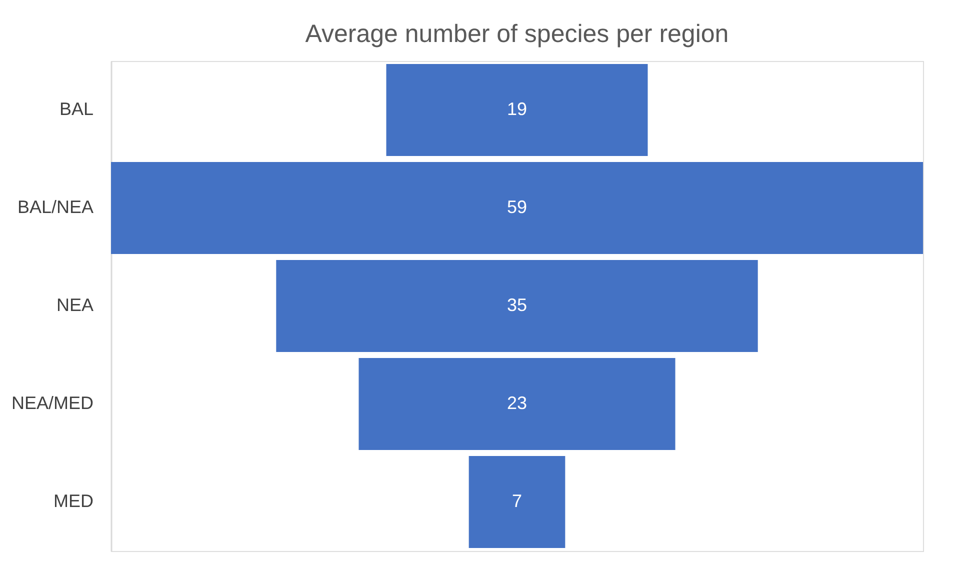 The height and width of the screenshot is (579, 958). Describe the element at coordinates (74, 501) in the screenshot. I see `category-label: MED` at that location.